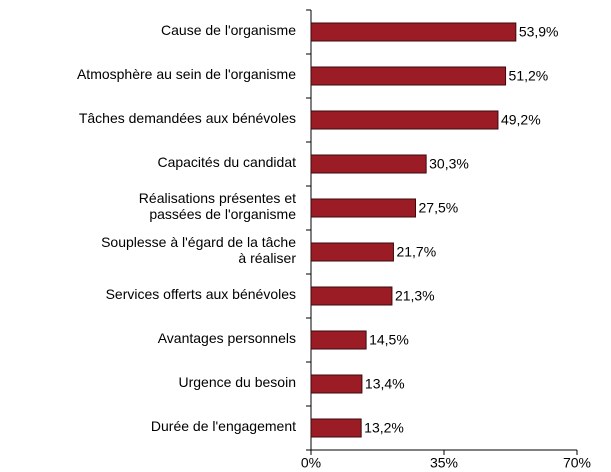 This screenshot has width=611, height=472. What do you see at coordinates (228, 30) in the screenshot?
I see `category-label: Cause de l'organisme` at bounding box center [228, 30].